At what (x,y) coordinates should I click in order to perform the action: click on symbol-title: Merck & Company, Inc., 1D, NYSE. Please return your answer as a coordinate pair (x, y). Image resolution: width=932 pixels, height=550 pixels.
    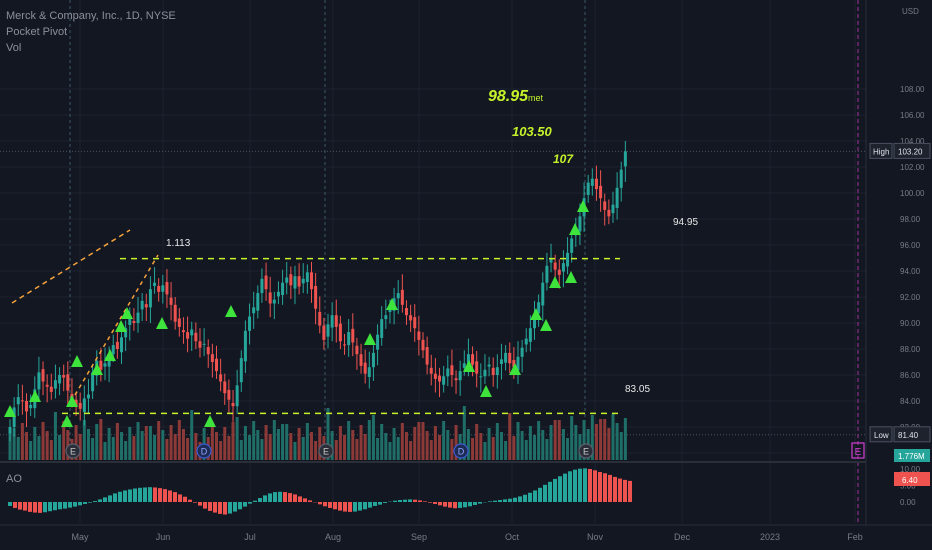
    Looking at the image, I should click on (91, 16).